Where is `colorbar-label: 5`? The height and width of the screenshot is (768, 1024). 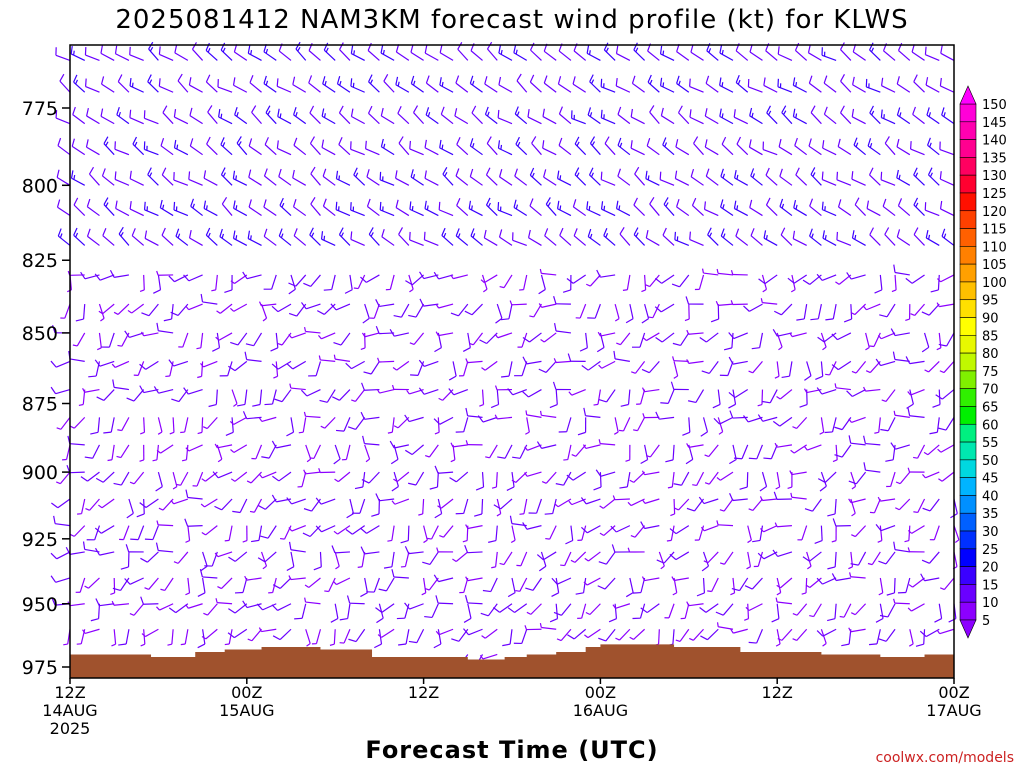 colorbar-label: 5 is located at coordinates (986, 621).